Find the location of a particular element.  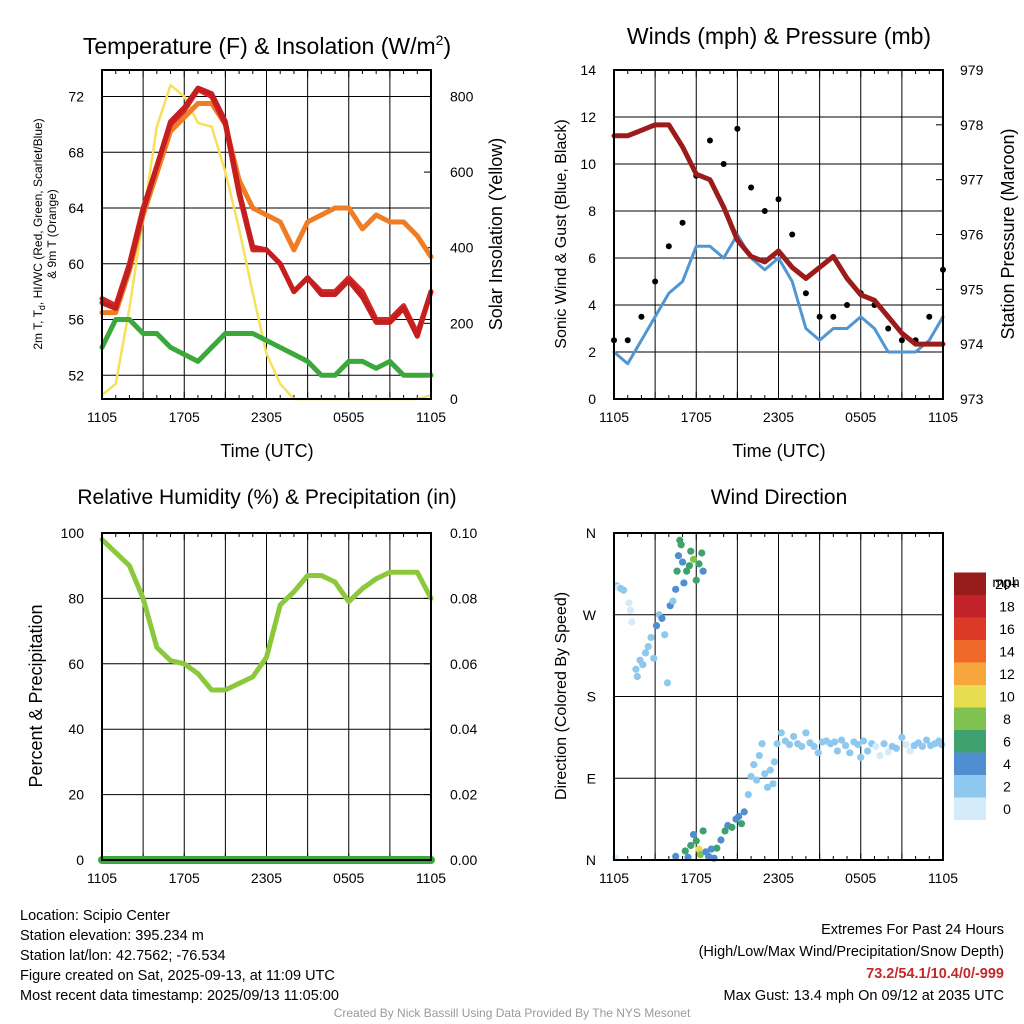

humidity-xtick: 1105 is located at coordinates (431, 878).